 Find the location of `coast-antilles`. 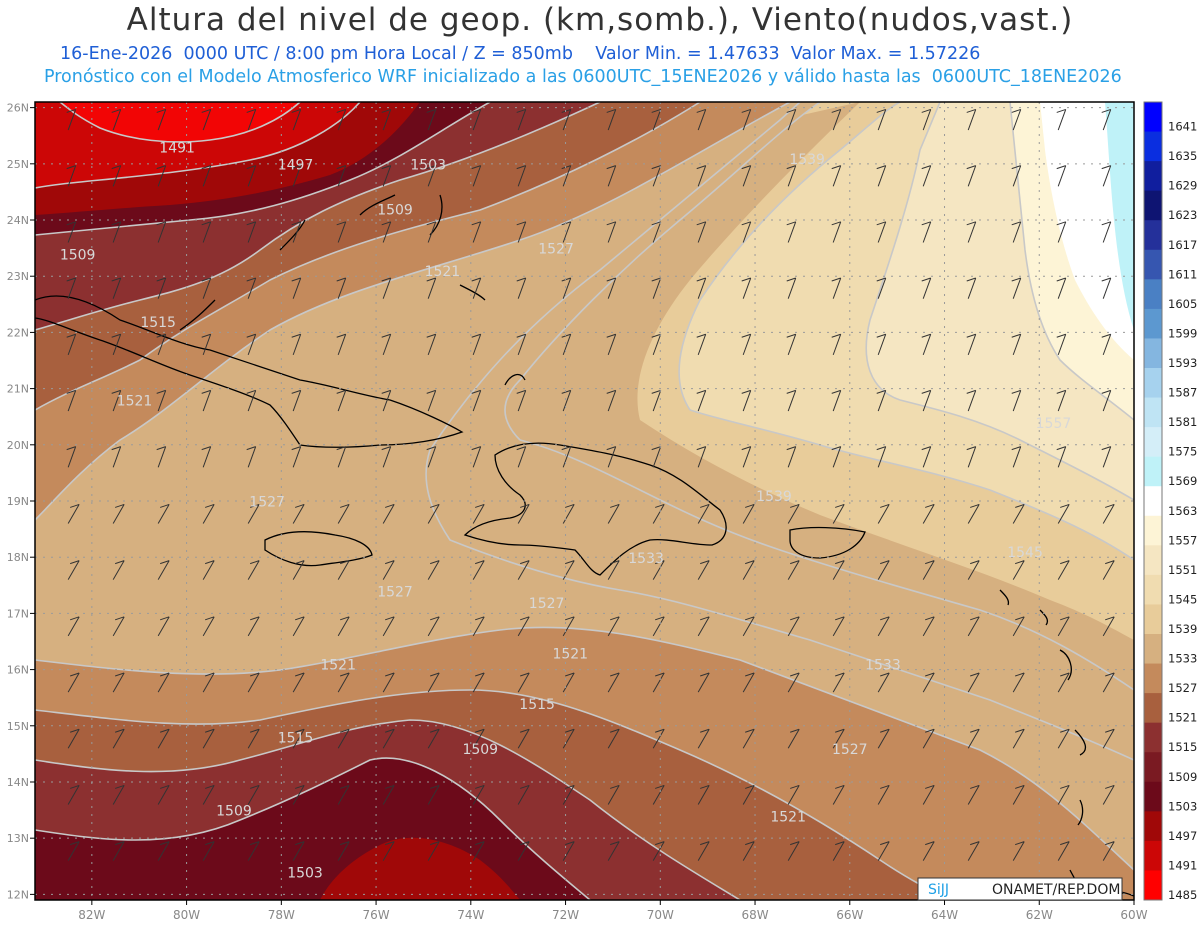

coast-antilles is located at coordinates (1043, 740).